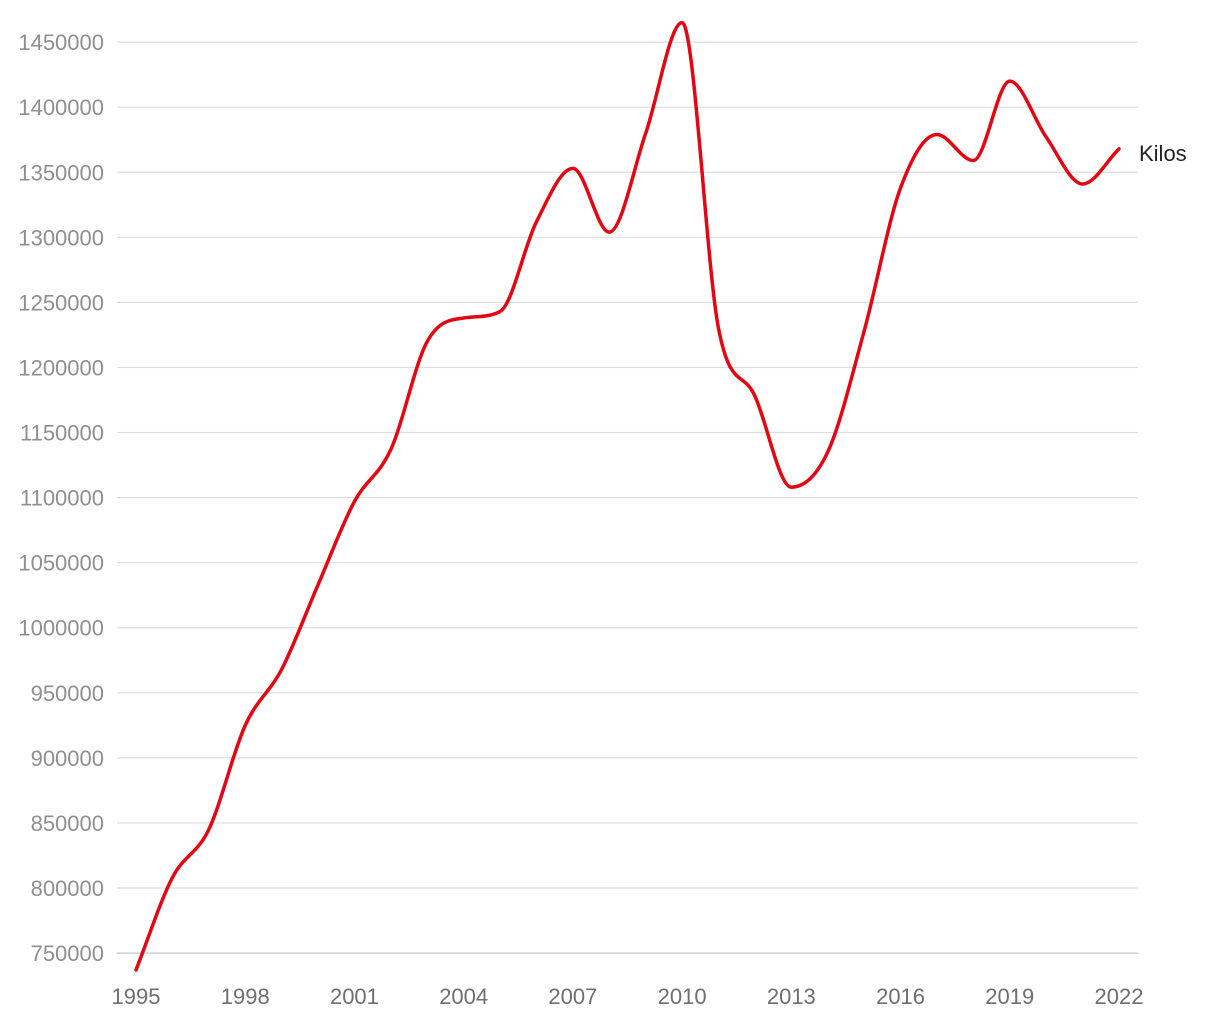 The height and width of the screenshot is (1020, 1220). I want to click on y-tick-label: 950000, so click(67, 693).